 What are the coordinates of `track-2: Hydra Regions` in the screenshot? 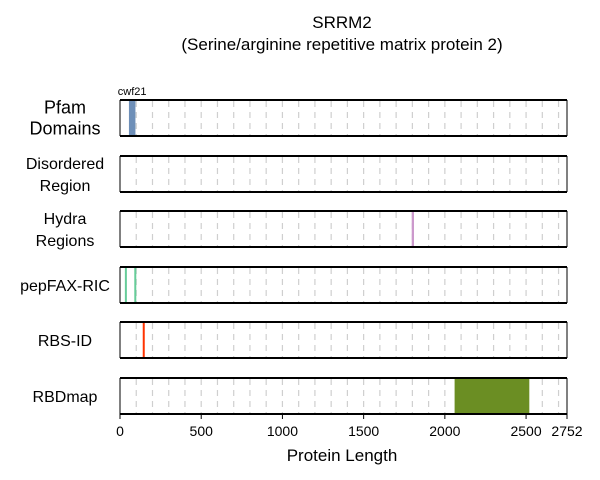 It's located at (302, 230).